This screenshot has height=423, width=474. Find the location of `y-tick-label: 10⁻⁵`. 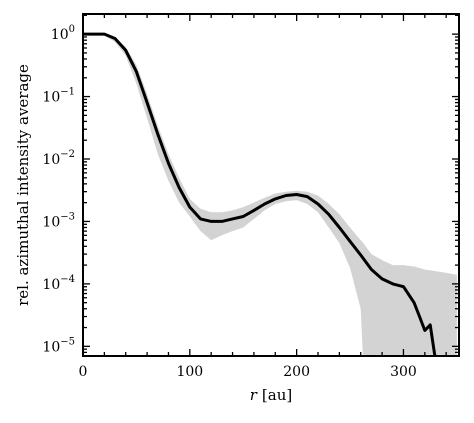

y-tick-label: 10⁻⁵ is located at coordinates (58, 345).